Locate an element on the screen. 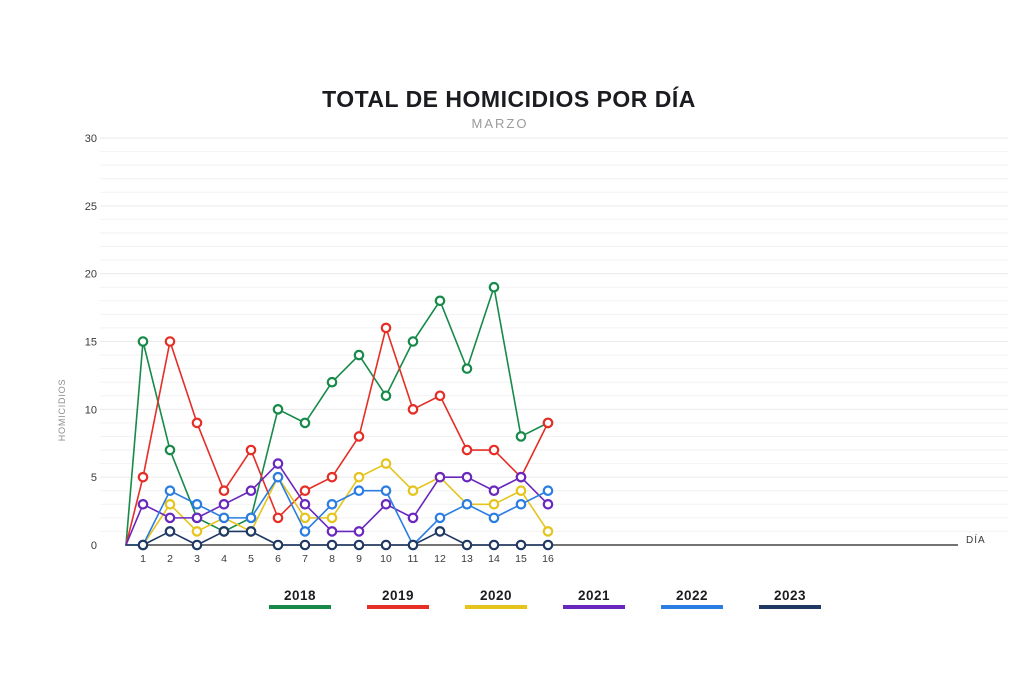  data-point-2019-day1 is located at coordinates (143, 477).